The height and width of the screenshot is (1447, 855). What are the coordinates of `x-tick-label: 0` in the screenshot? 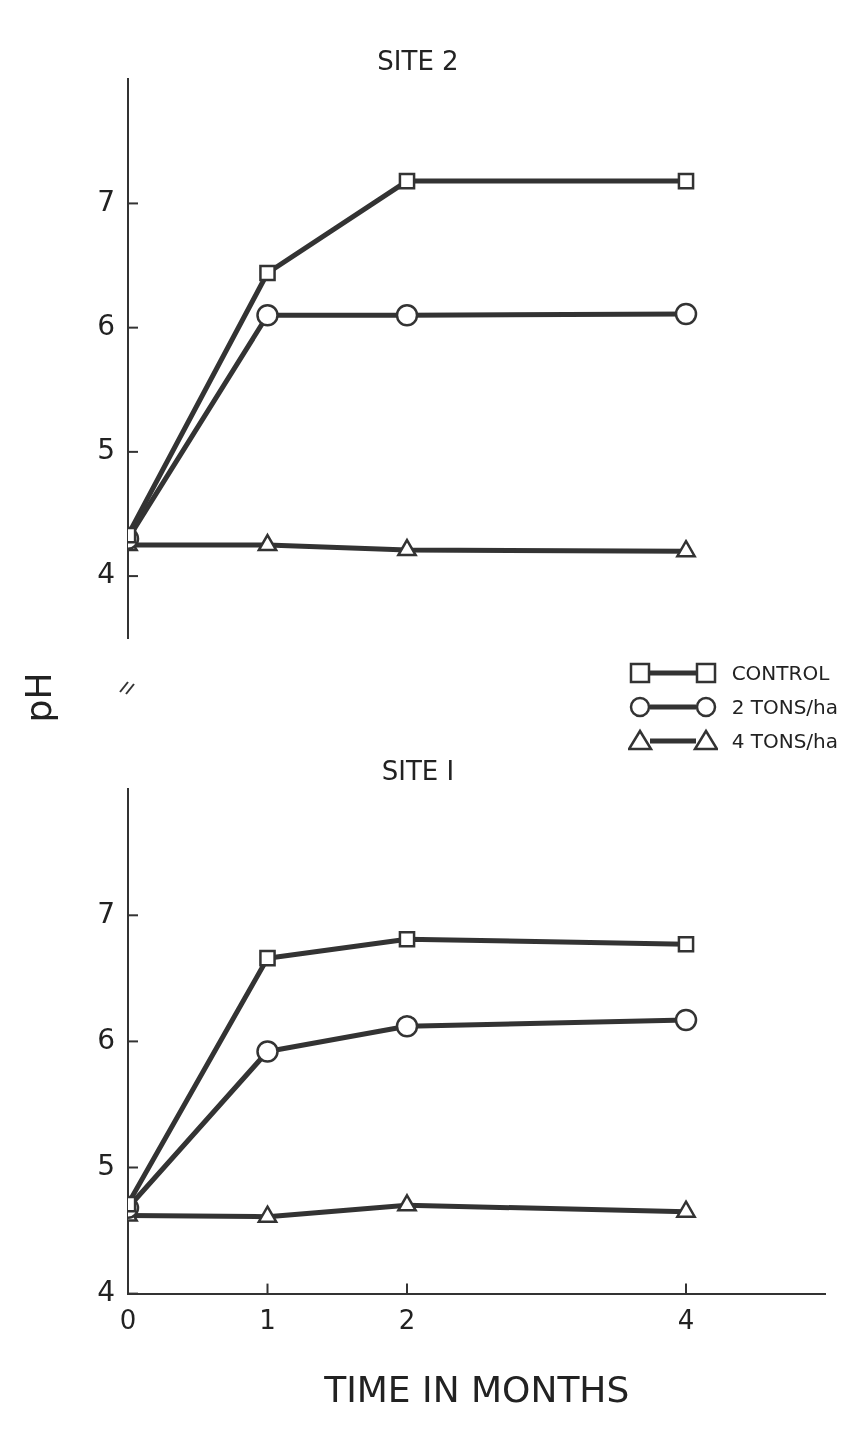 It's located at (128, 1319).